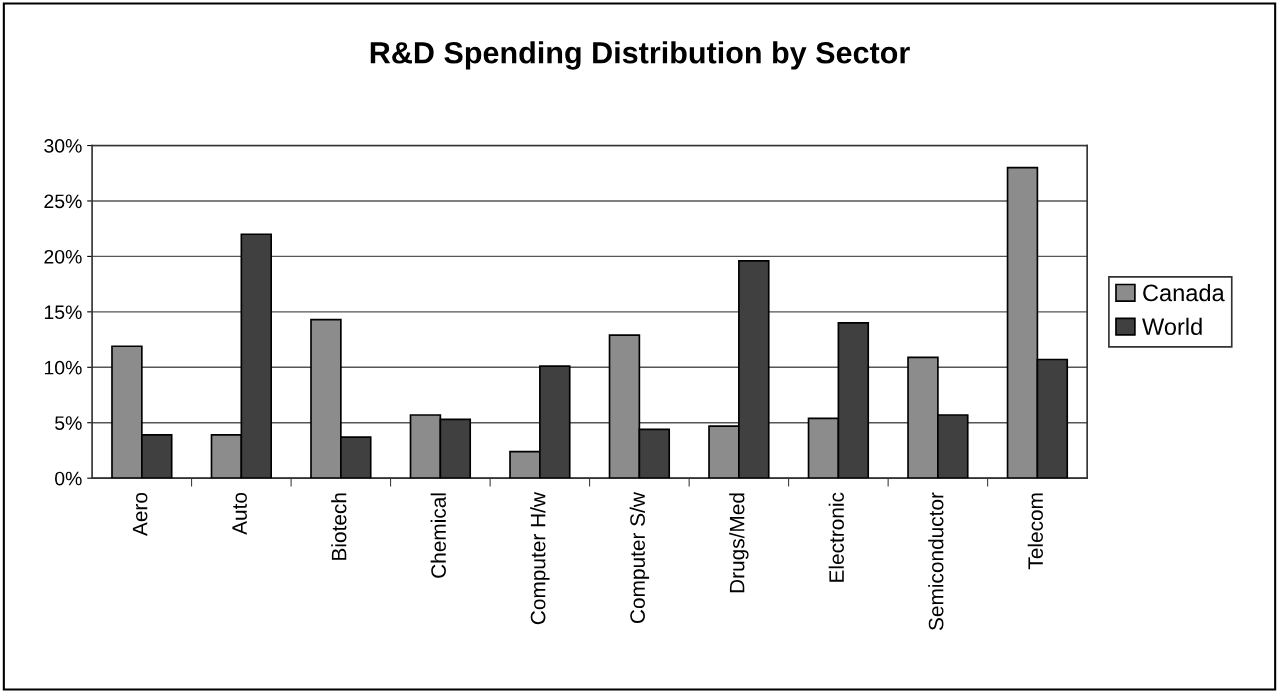 This screenshot has width=1279, height=693. I want to click on x-tick-label: Computer S/w, so click(639, 557).